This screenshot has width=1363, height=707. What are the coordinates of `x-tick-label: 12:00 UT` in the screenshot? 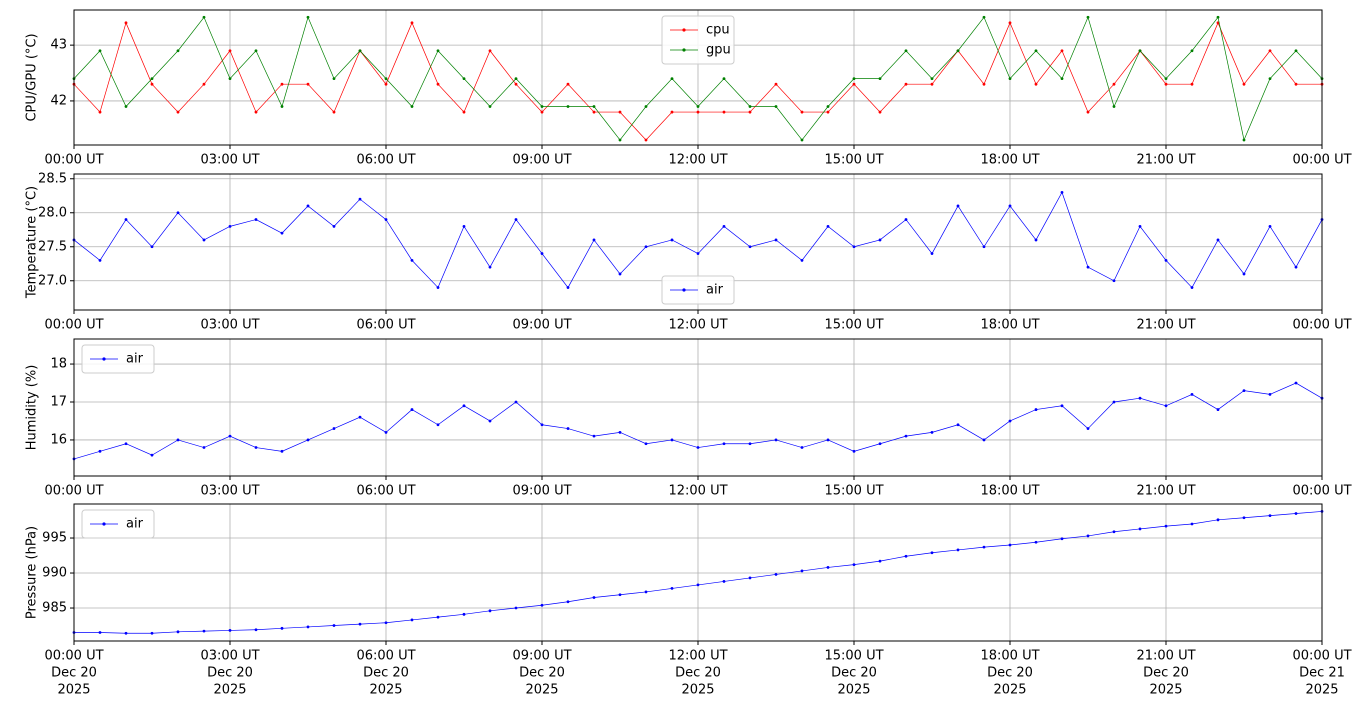 It's located at (697, 656).